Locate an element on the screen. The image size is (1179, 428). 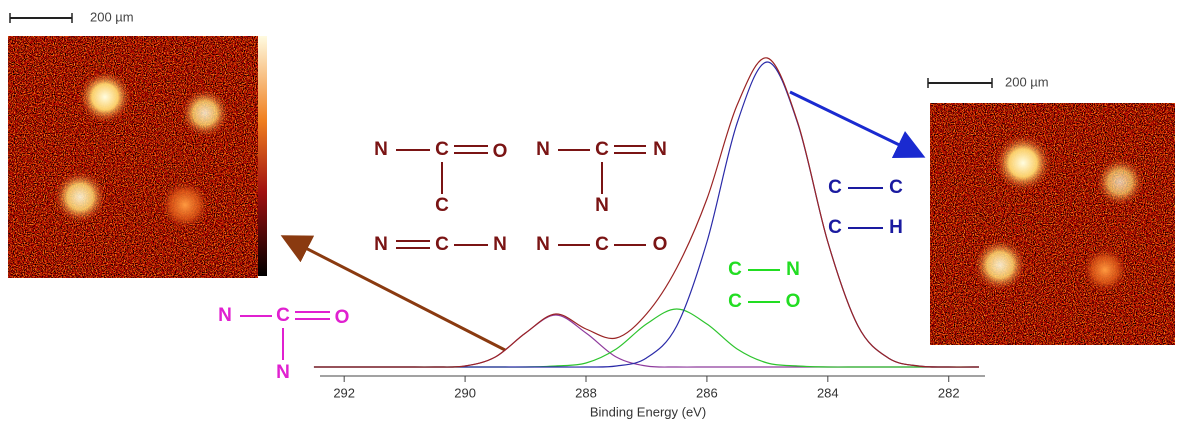
right-map is located at coordinates (1052, 224).